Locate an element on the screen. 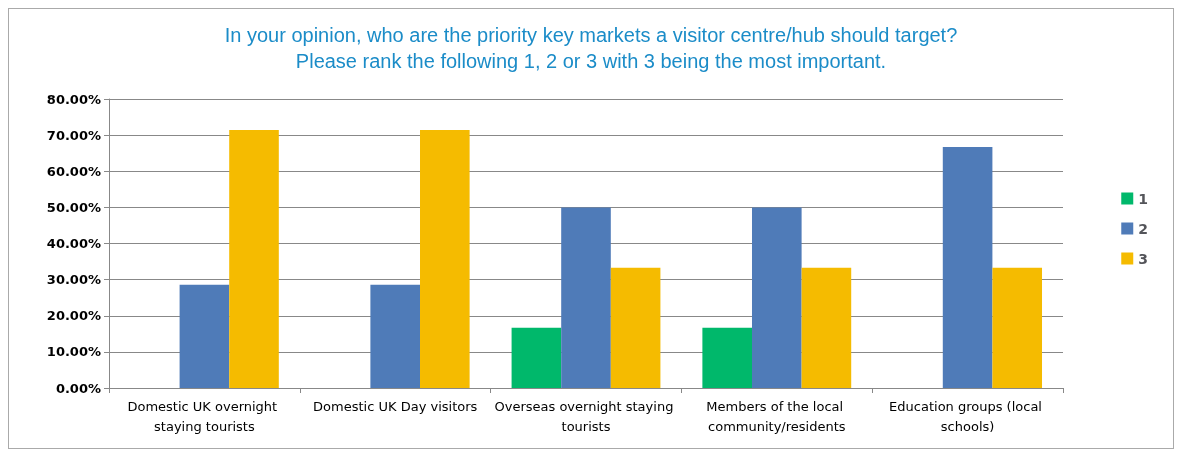 This screenshot has height=457, width=1182. chart-title: In your opinion, who are the priority key markets a visitor centre/hub should target? Please rank the following 1, 2 or 3 with 3 being the most important. is located at coordinates (591, 48).